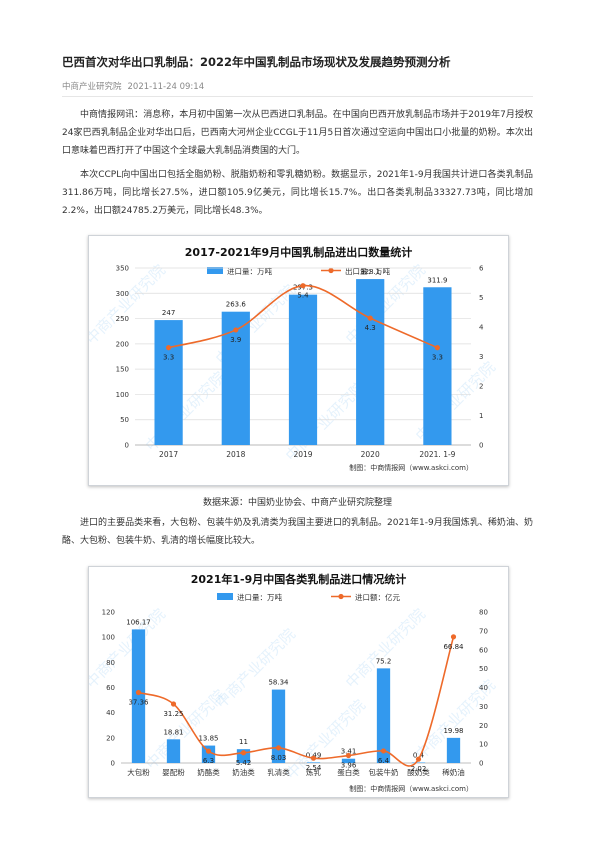  What do you see at coordinates (481, 764) in the screenshot?
I see `y-right-tick-label: 0` at bounding box center [481, 764].